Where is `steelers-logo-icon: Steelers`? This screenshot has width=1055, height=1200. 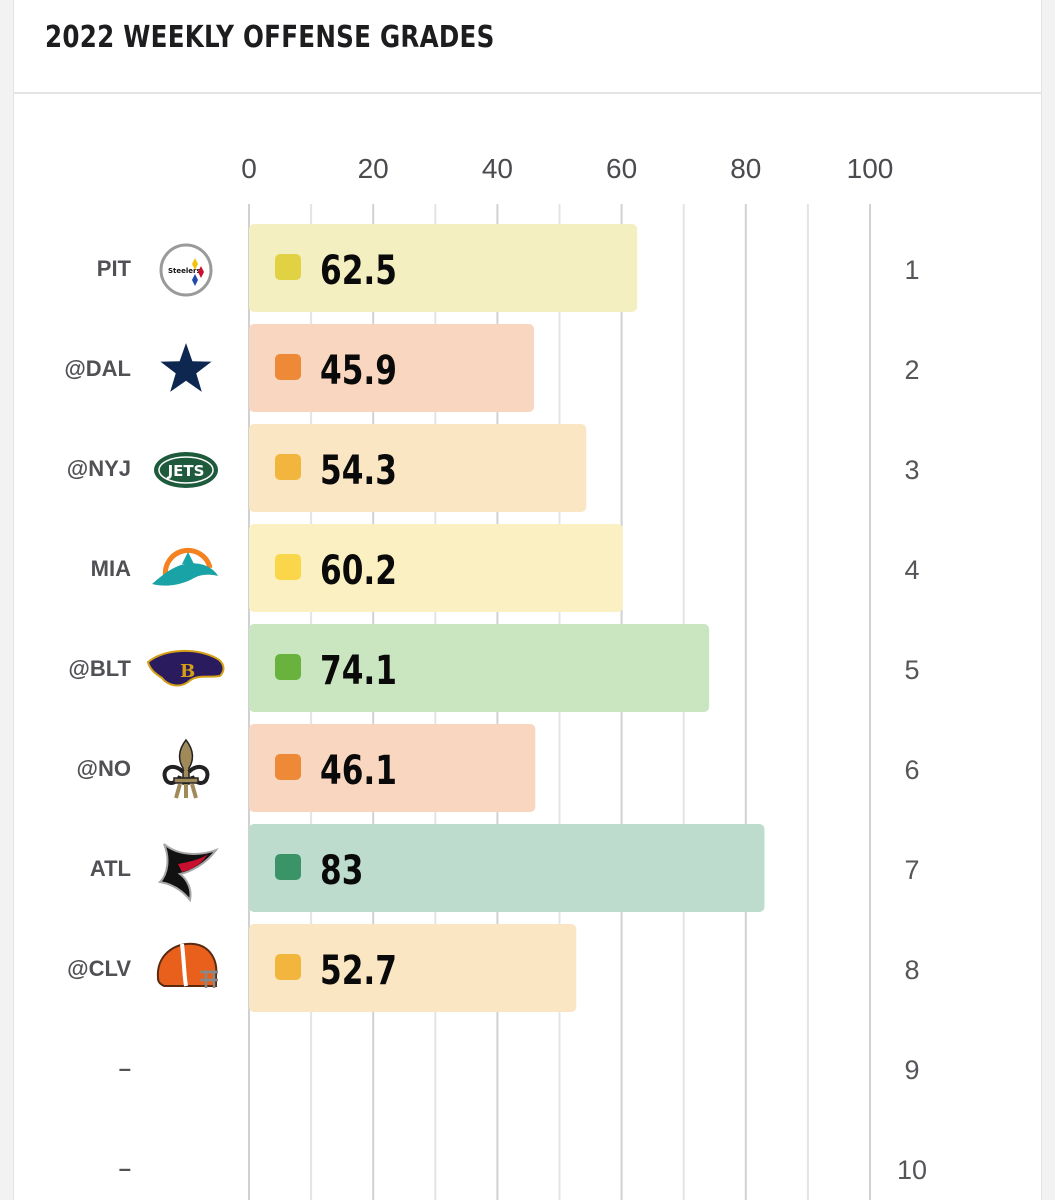
steelers-logo-icon: Steelers is located at coordinates (186, 270).